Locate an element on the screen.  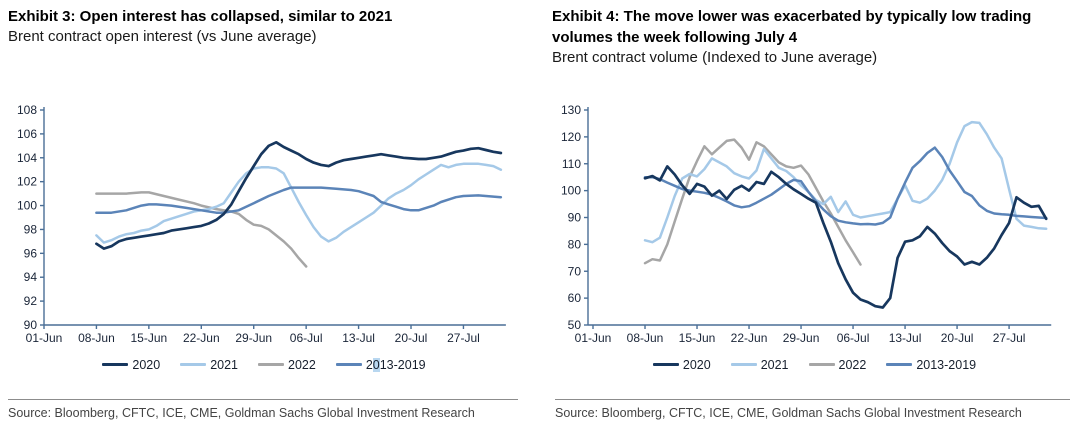
y-tick-label: 104 is located at coordinates (27, 158).